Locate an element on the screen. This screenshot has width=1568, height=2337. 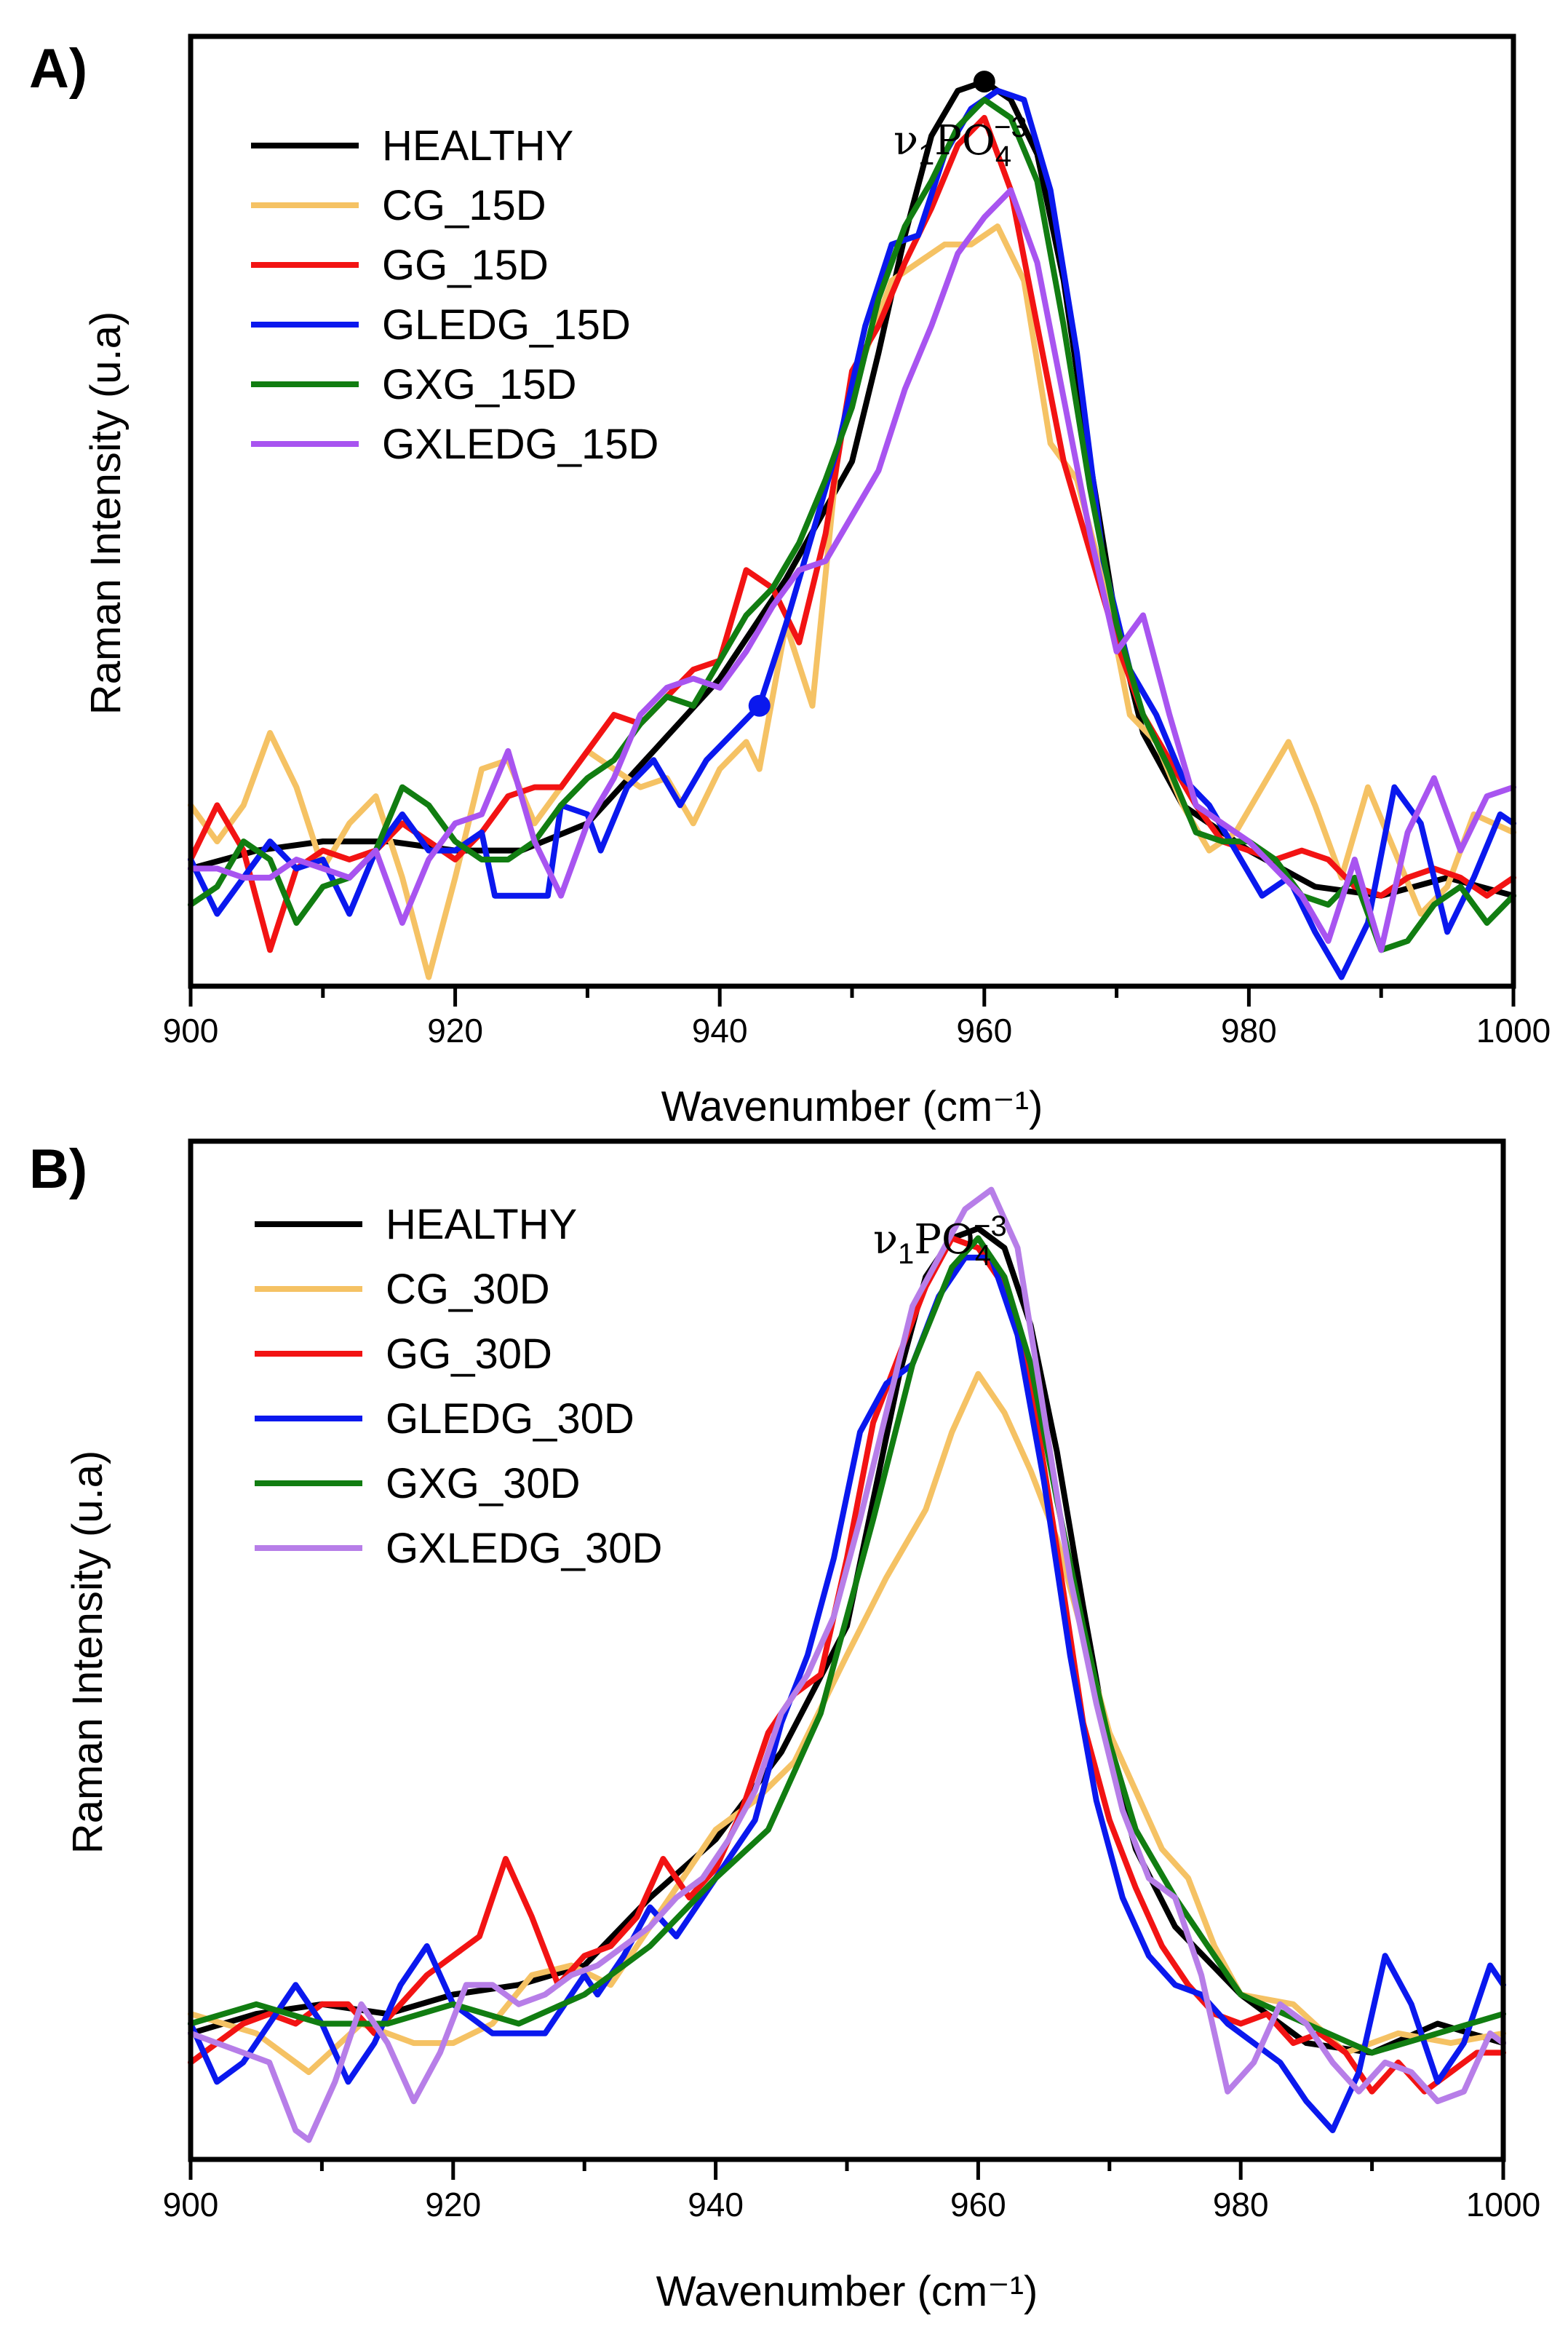
legend-label-cg-30d: CG_30D is located at coordinates (468, 1289).